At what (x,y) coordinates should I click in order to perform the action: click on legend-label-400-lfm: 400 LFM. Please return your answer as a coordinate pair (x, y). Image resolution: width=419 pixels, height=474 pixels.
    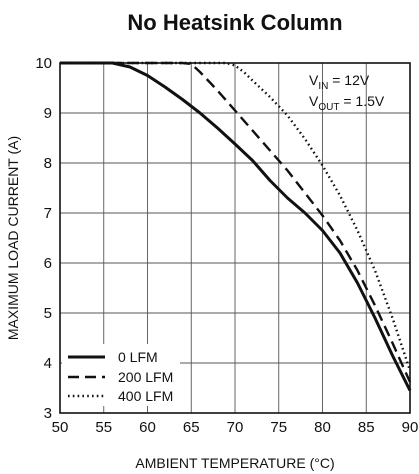
    Looking at the image, I should click on (145, 396).